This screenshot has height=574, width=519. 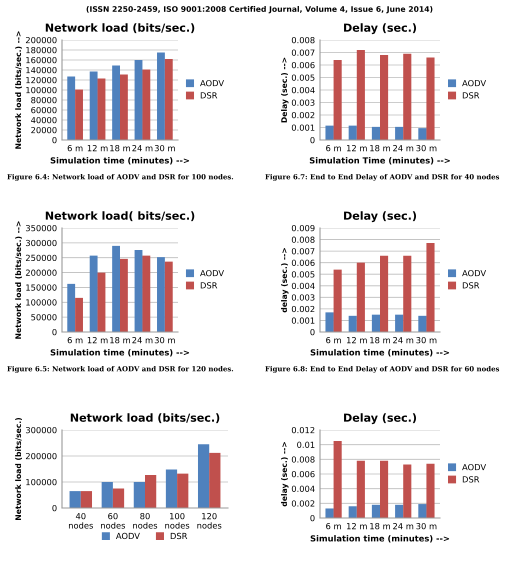 What do you see at coordinates (44, 120) in the screenshot?
I see `y-tick-label: 40000` at bounding box center [44, 120].